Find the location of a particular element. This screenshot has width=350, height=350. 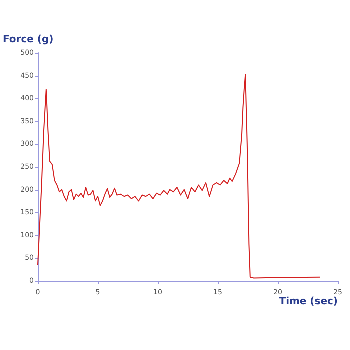

y-axis-title: Force (g) is located at coordinates (28, 40).